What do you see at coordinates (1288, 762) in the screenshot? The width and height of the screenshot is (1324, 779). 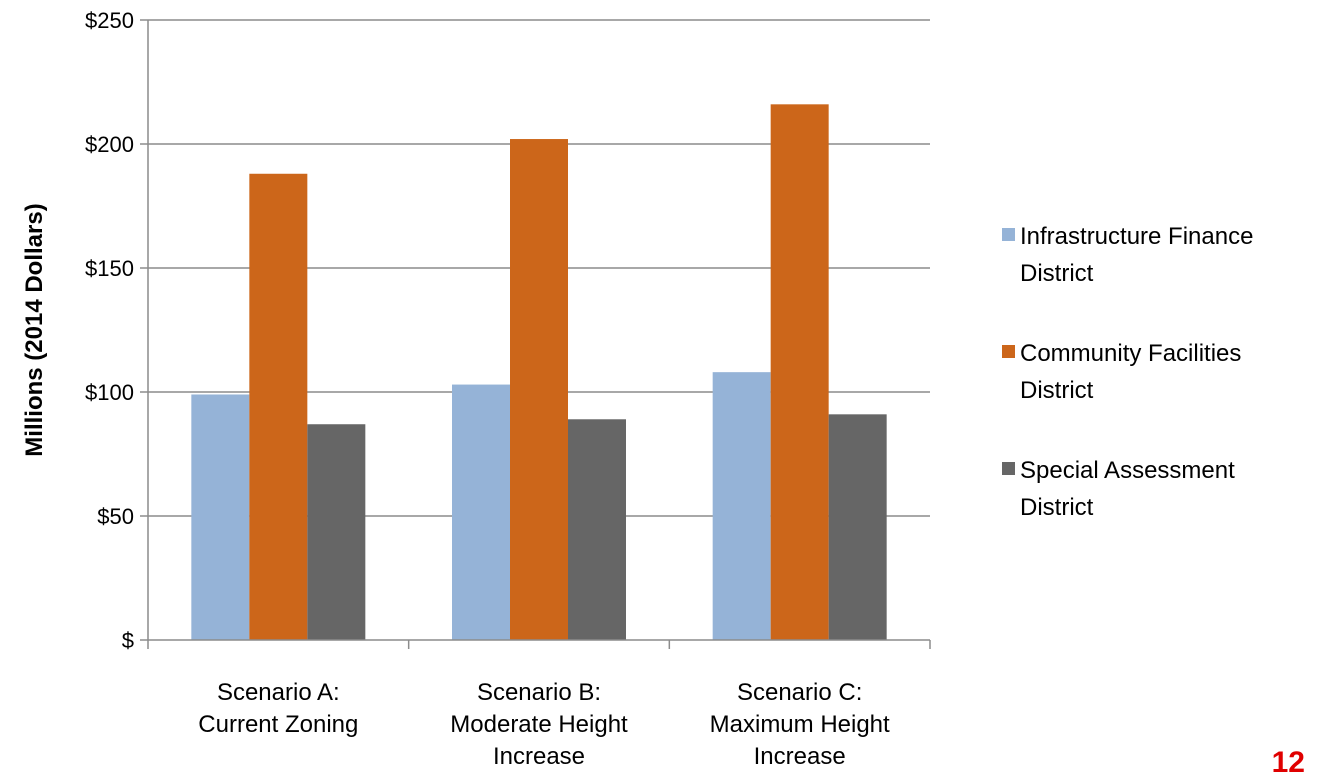 I see `page-number: 12` at bounding box center [1288, 762].